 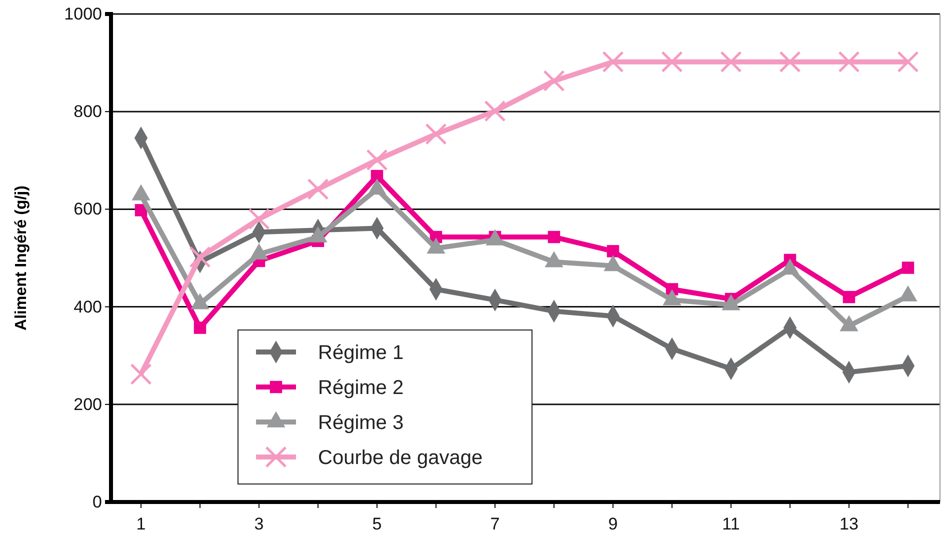 I want to click on y-tick-label: 800, so click(x=88, y=112).